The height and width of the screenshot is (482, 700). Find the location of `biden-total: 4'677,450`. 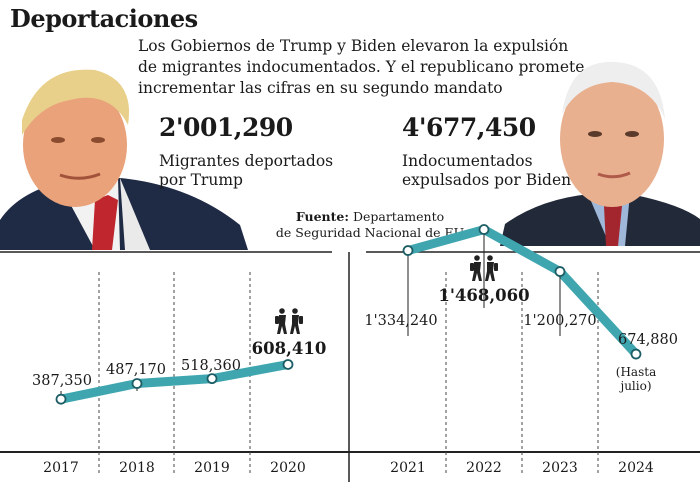

biden-total: 4'677,450 is located at coordinates (469, 127).